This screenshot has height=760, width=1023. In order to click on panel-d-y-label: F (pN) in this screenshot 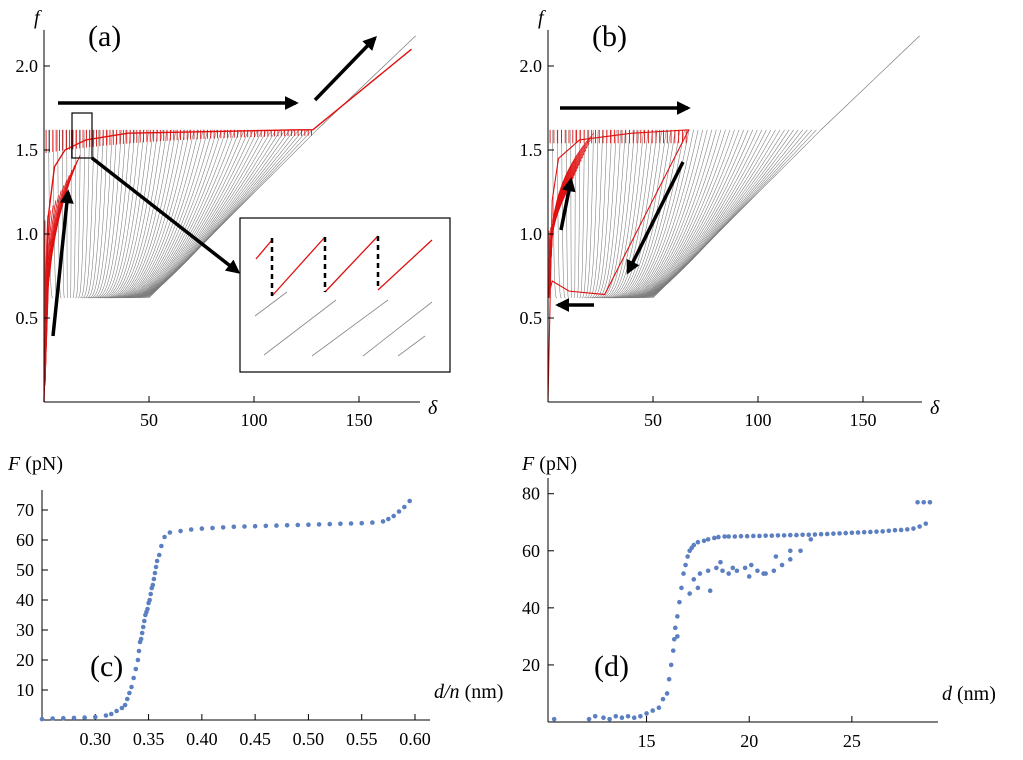, I will do `click(549, 464)`.